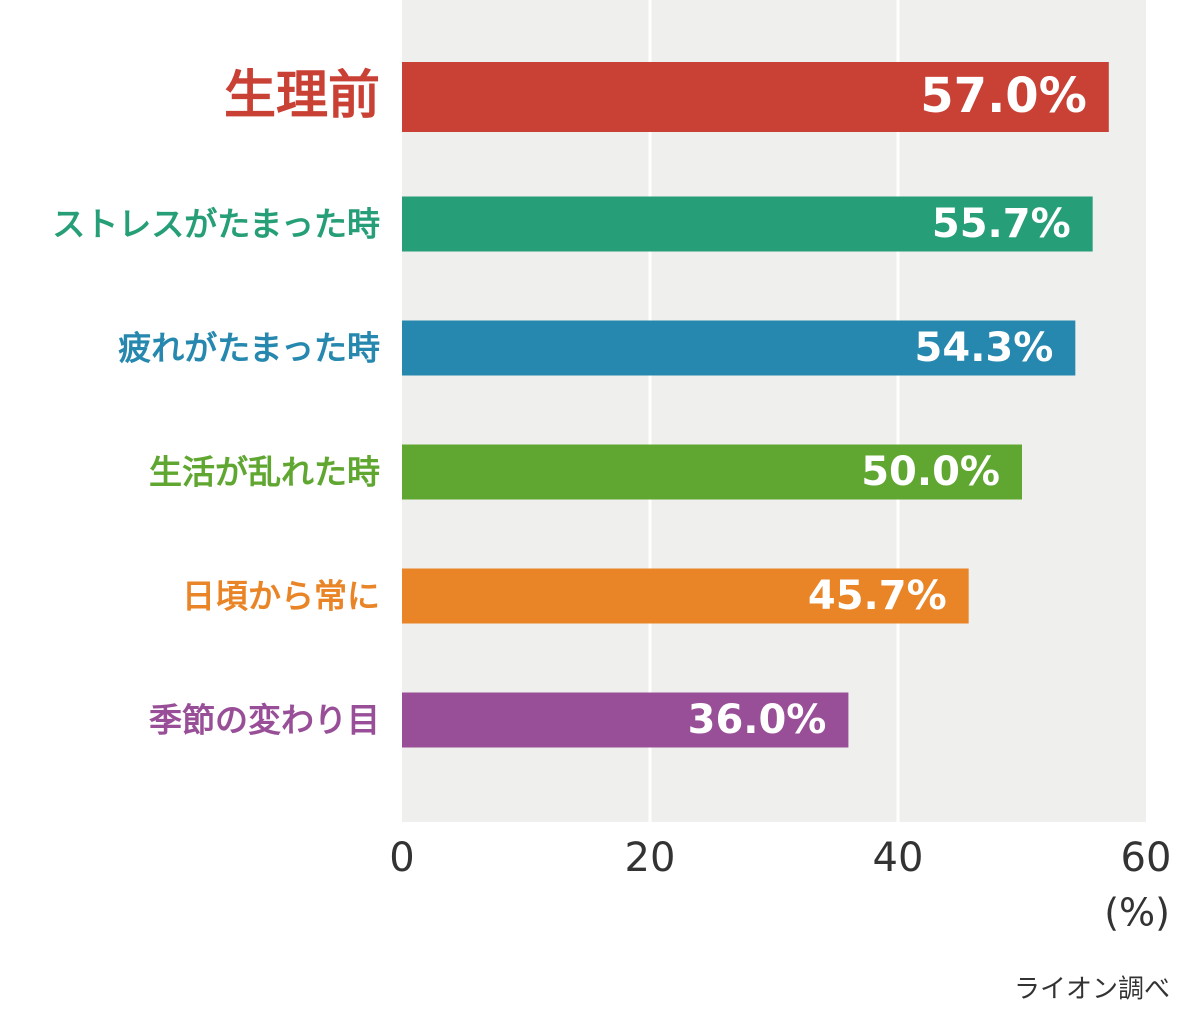 The height and width of the screenshot is (1009, 1179). What do you see at coordinates (264, 472) in the screenshot?
I see `category-label: 生活が乱れた時` at bounding box center [264, 472].